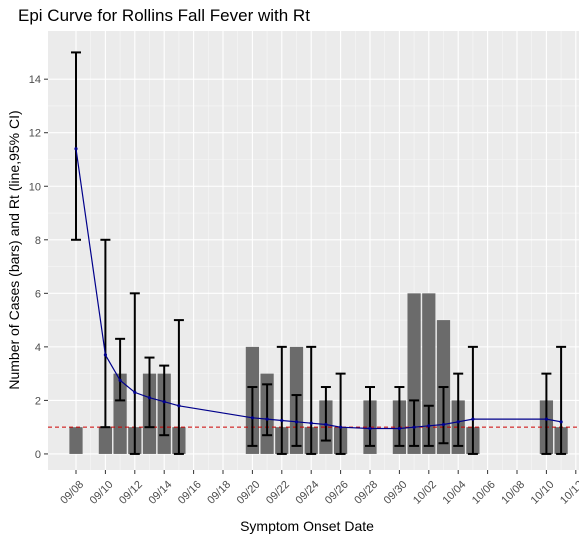 The height and width of the screenshot is (542, 579). Describe the element at coordinates (337, 493) in the screenshot. I see `x-tick-label: 09/26` at that location.